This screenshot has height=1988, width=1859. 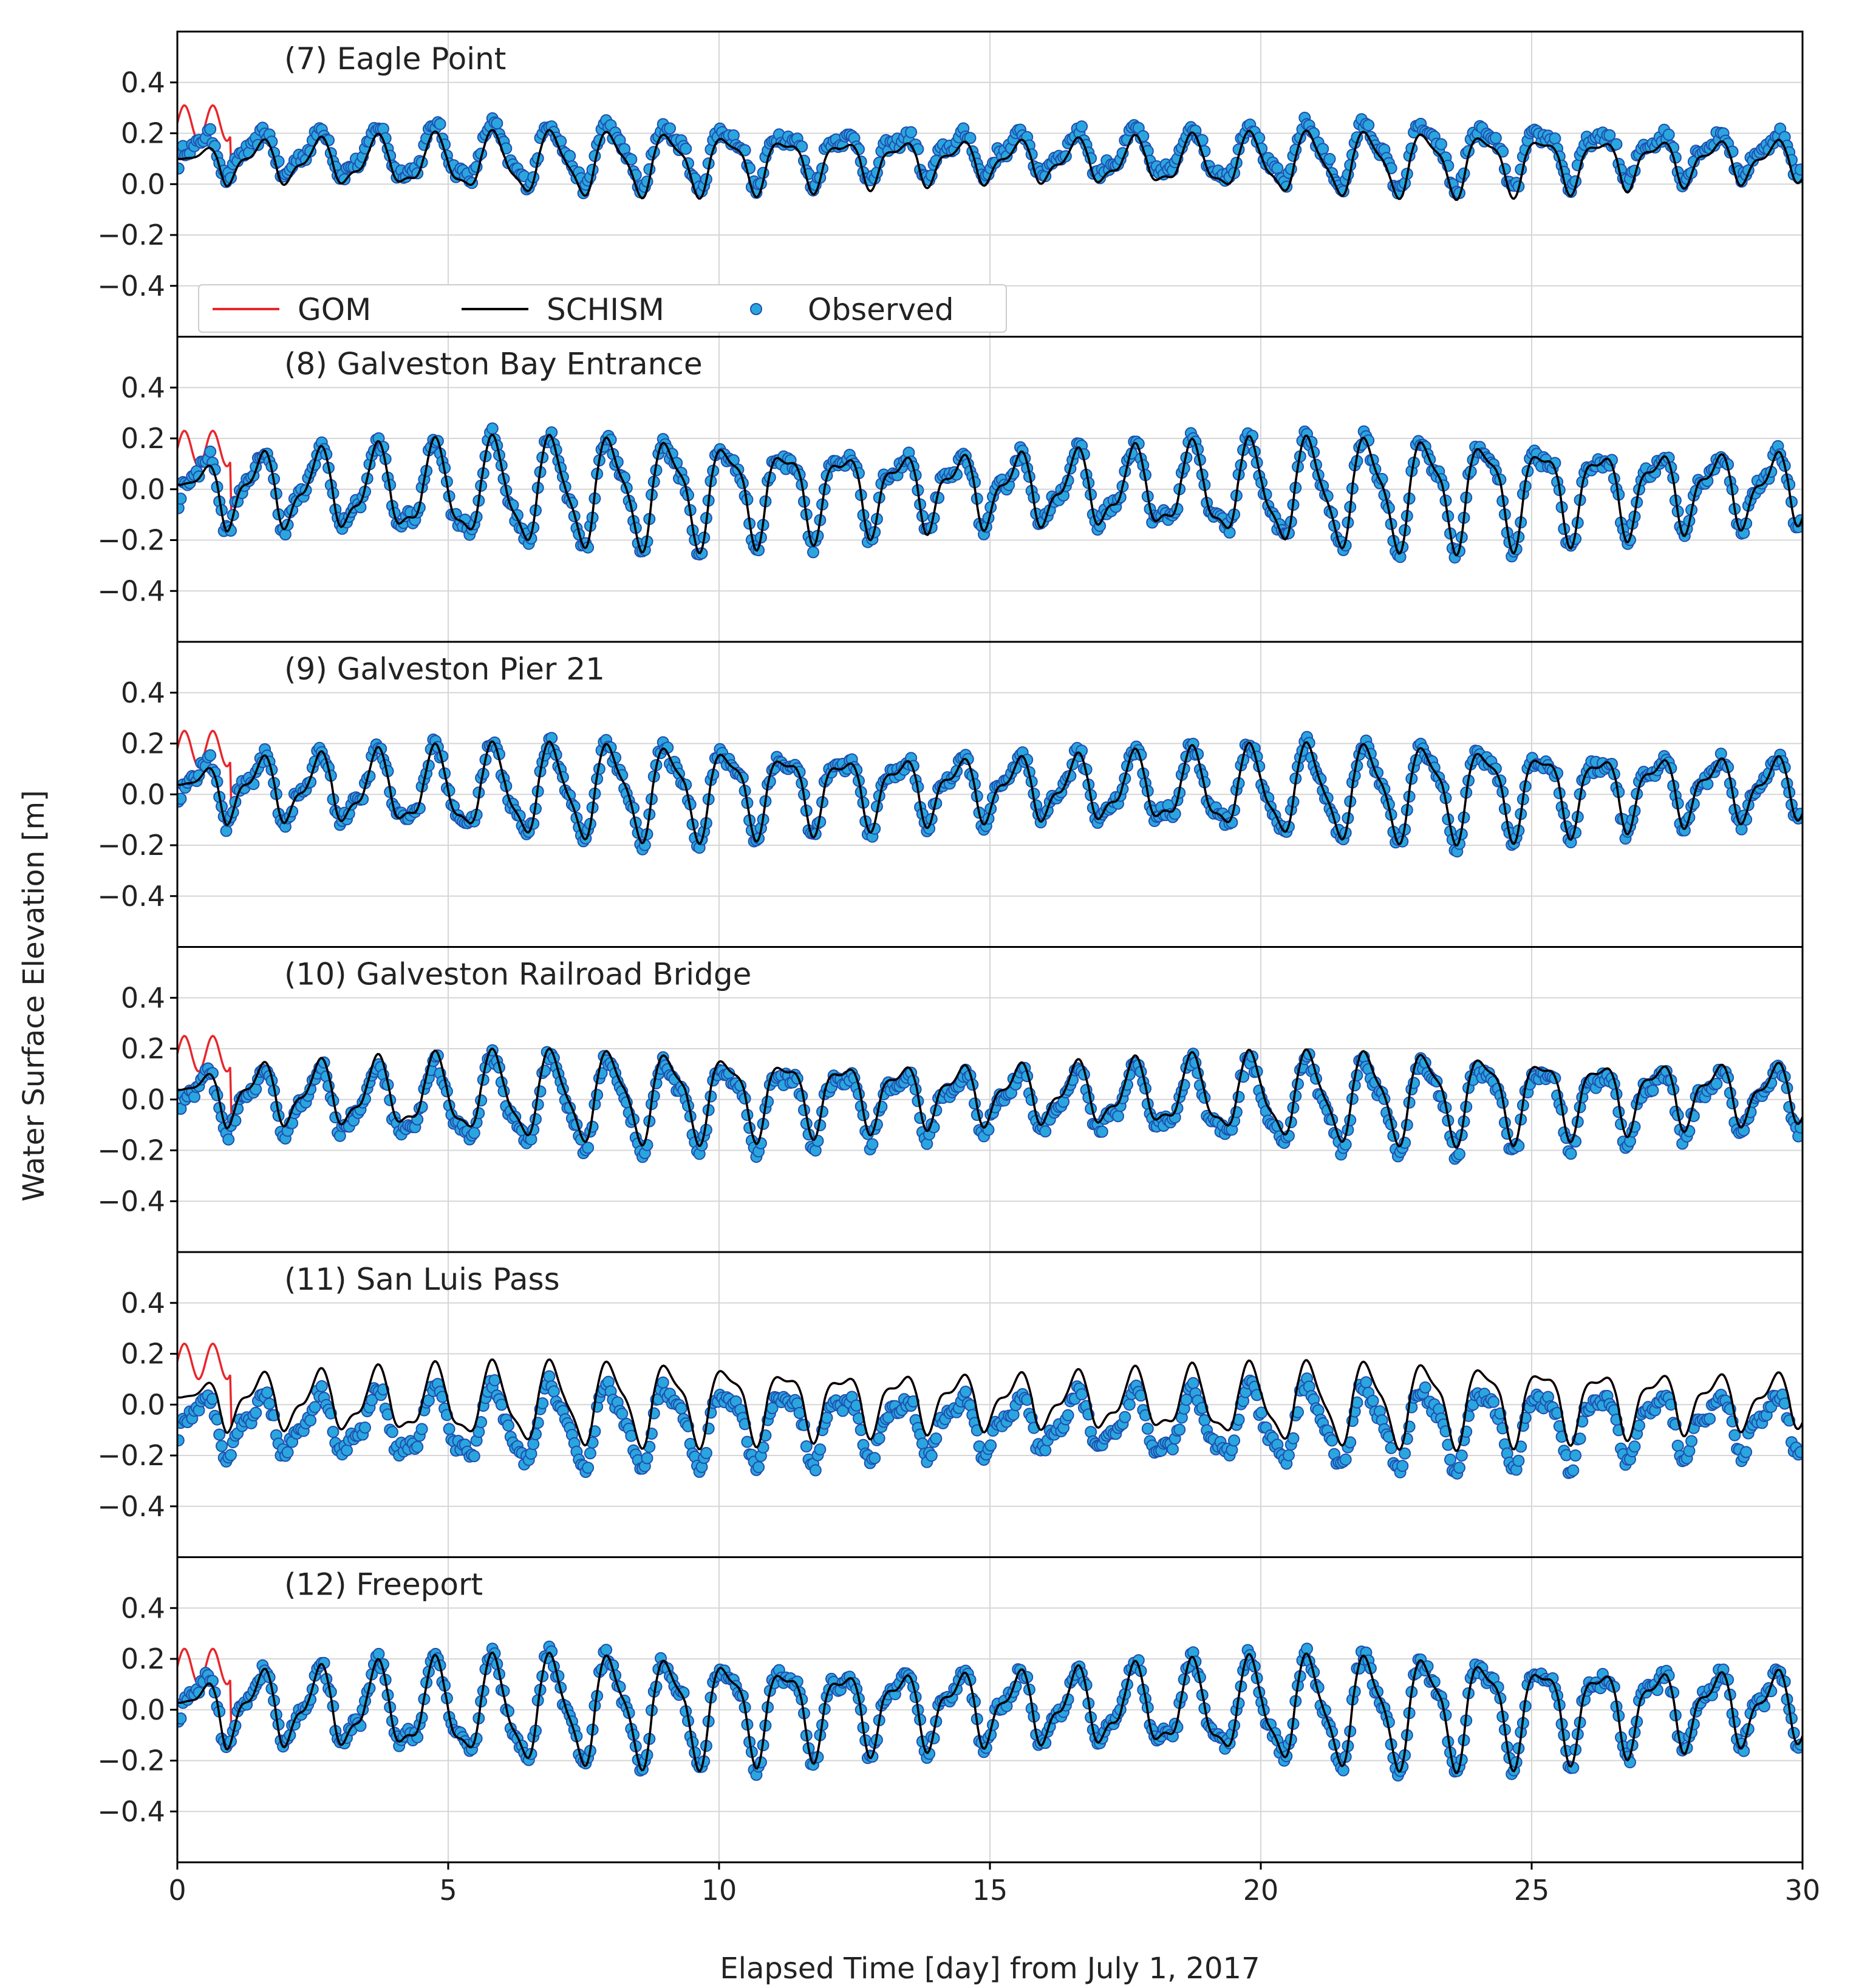 What do you see at coordinates (1261, 1890) in the screenshot?
I see `x-tick-label: 20` at bounding box center [1261, 1890].